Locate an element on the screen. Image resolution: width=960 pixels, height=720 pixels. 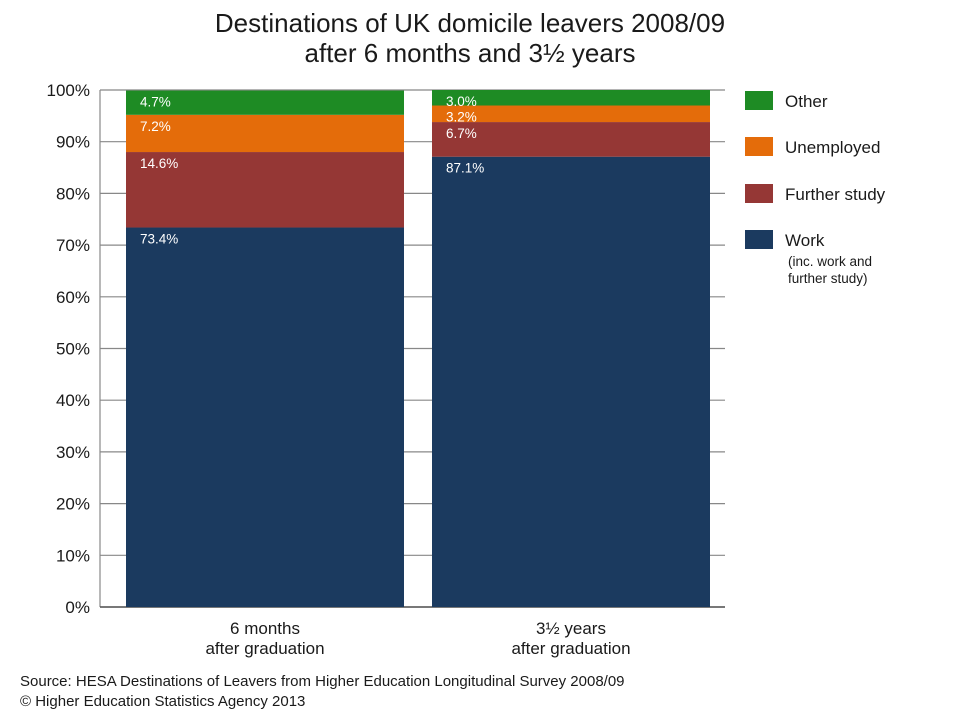
y-tick-label: 10% is located at coordinates (73, 555).